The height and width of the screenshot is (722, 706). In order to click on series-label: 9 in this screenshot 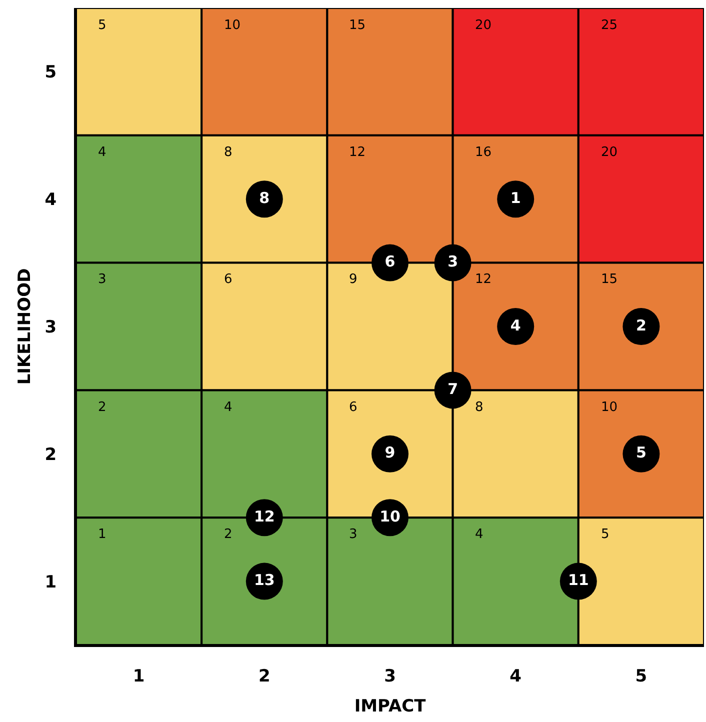, I will do `click(390, 453)`.